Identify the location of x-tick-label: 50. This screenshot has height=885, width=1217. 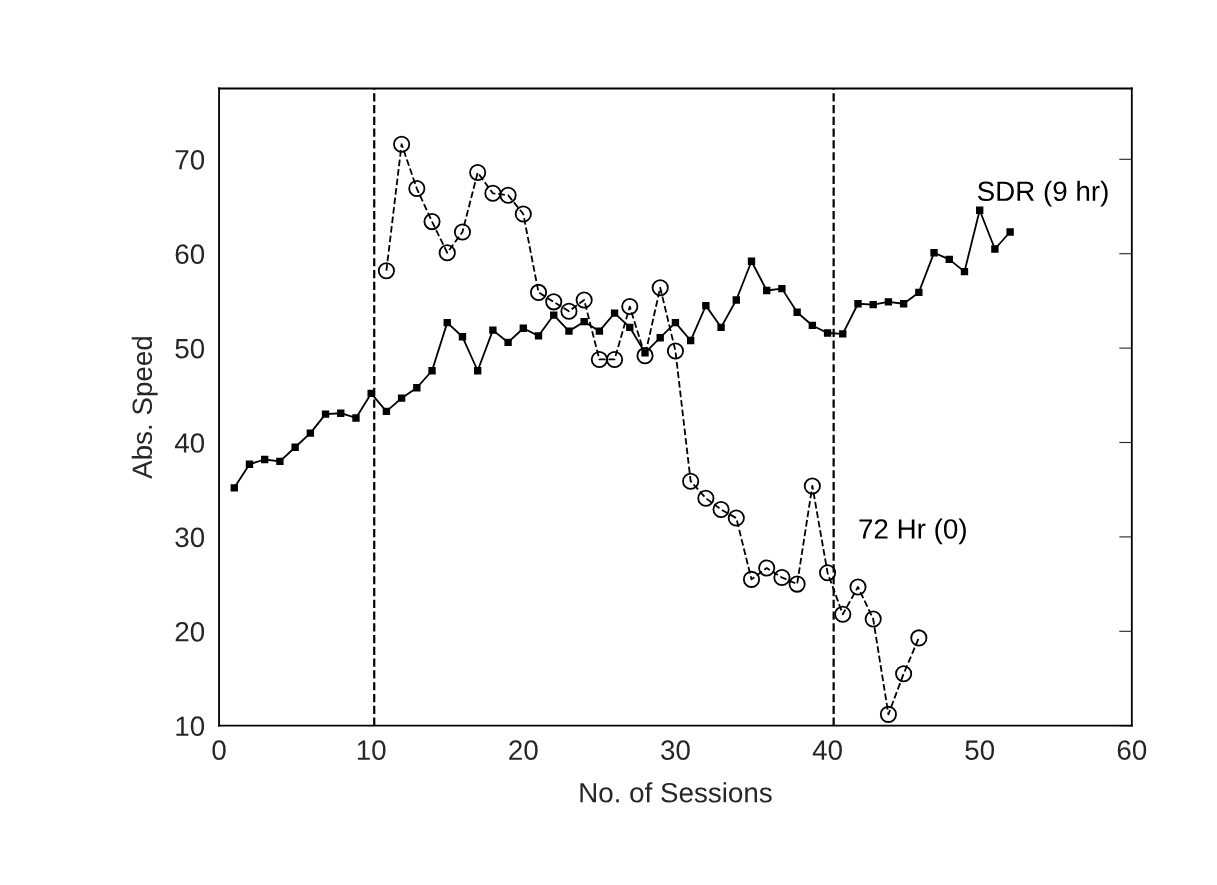
(980, 750).